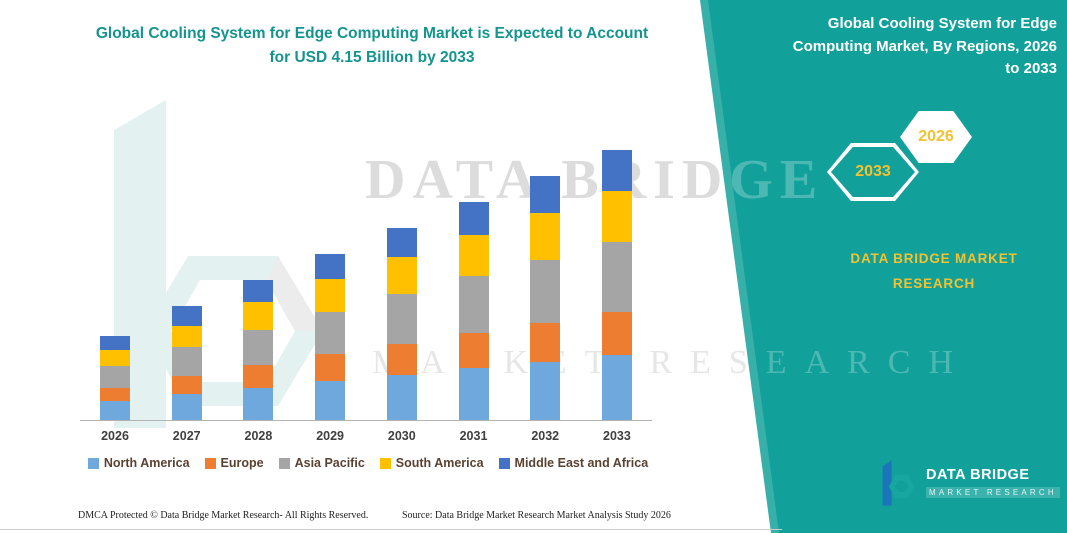 This screenshot has width=1067, height=533. What do you see at coordinates (993, 492) in the screenshot?
I see `dbmr-logo-subtext: MARKET RESEARCH` at bounding box center [993, 492].